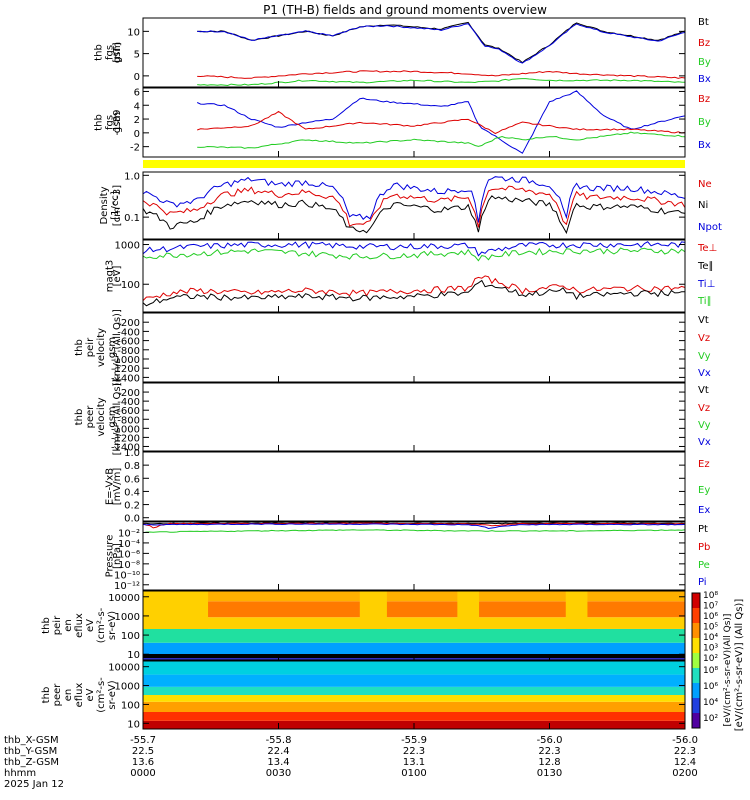  I want to click on x-axis-row-label: thb_X-GSM, so click(31, 740).